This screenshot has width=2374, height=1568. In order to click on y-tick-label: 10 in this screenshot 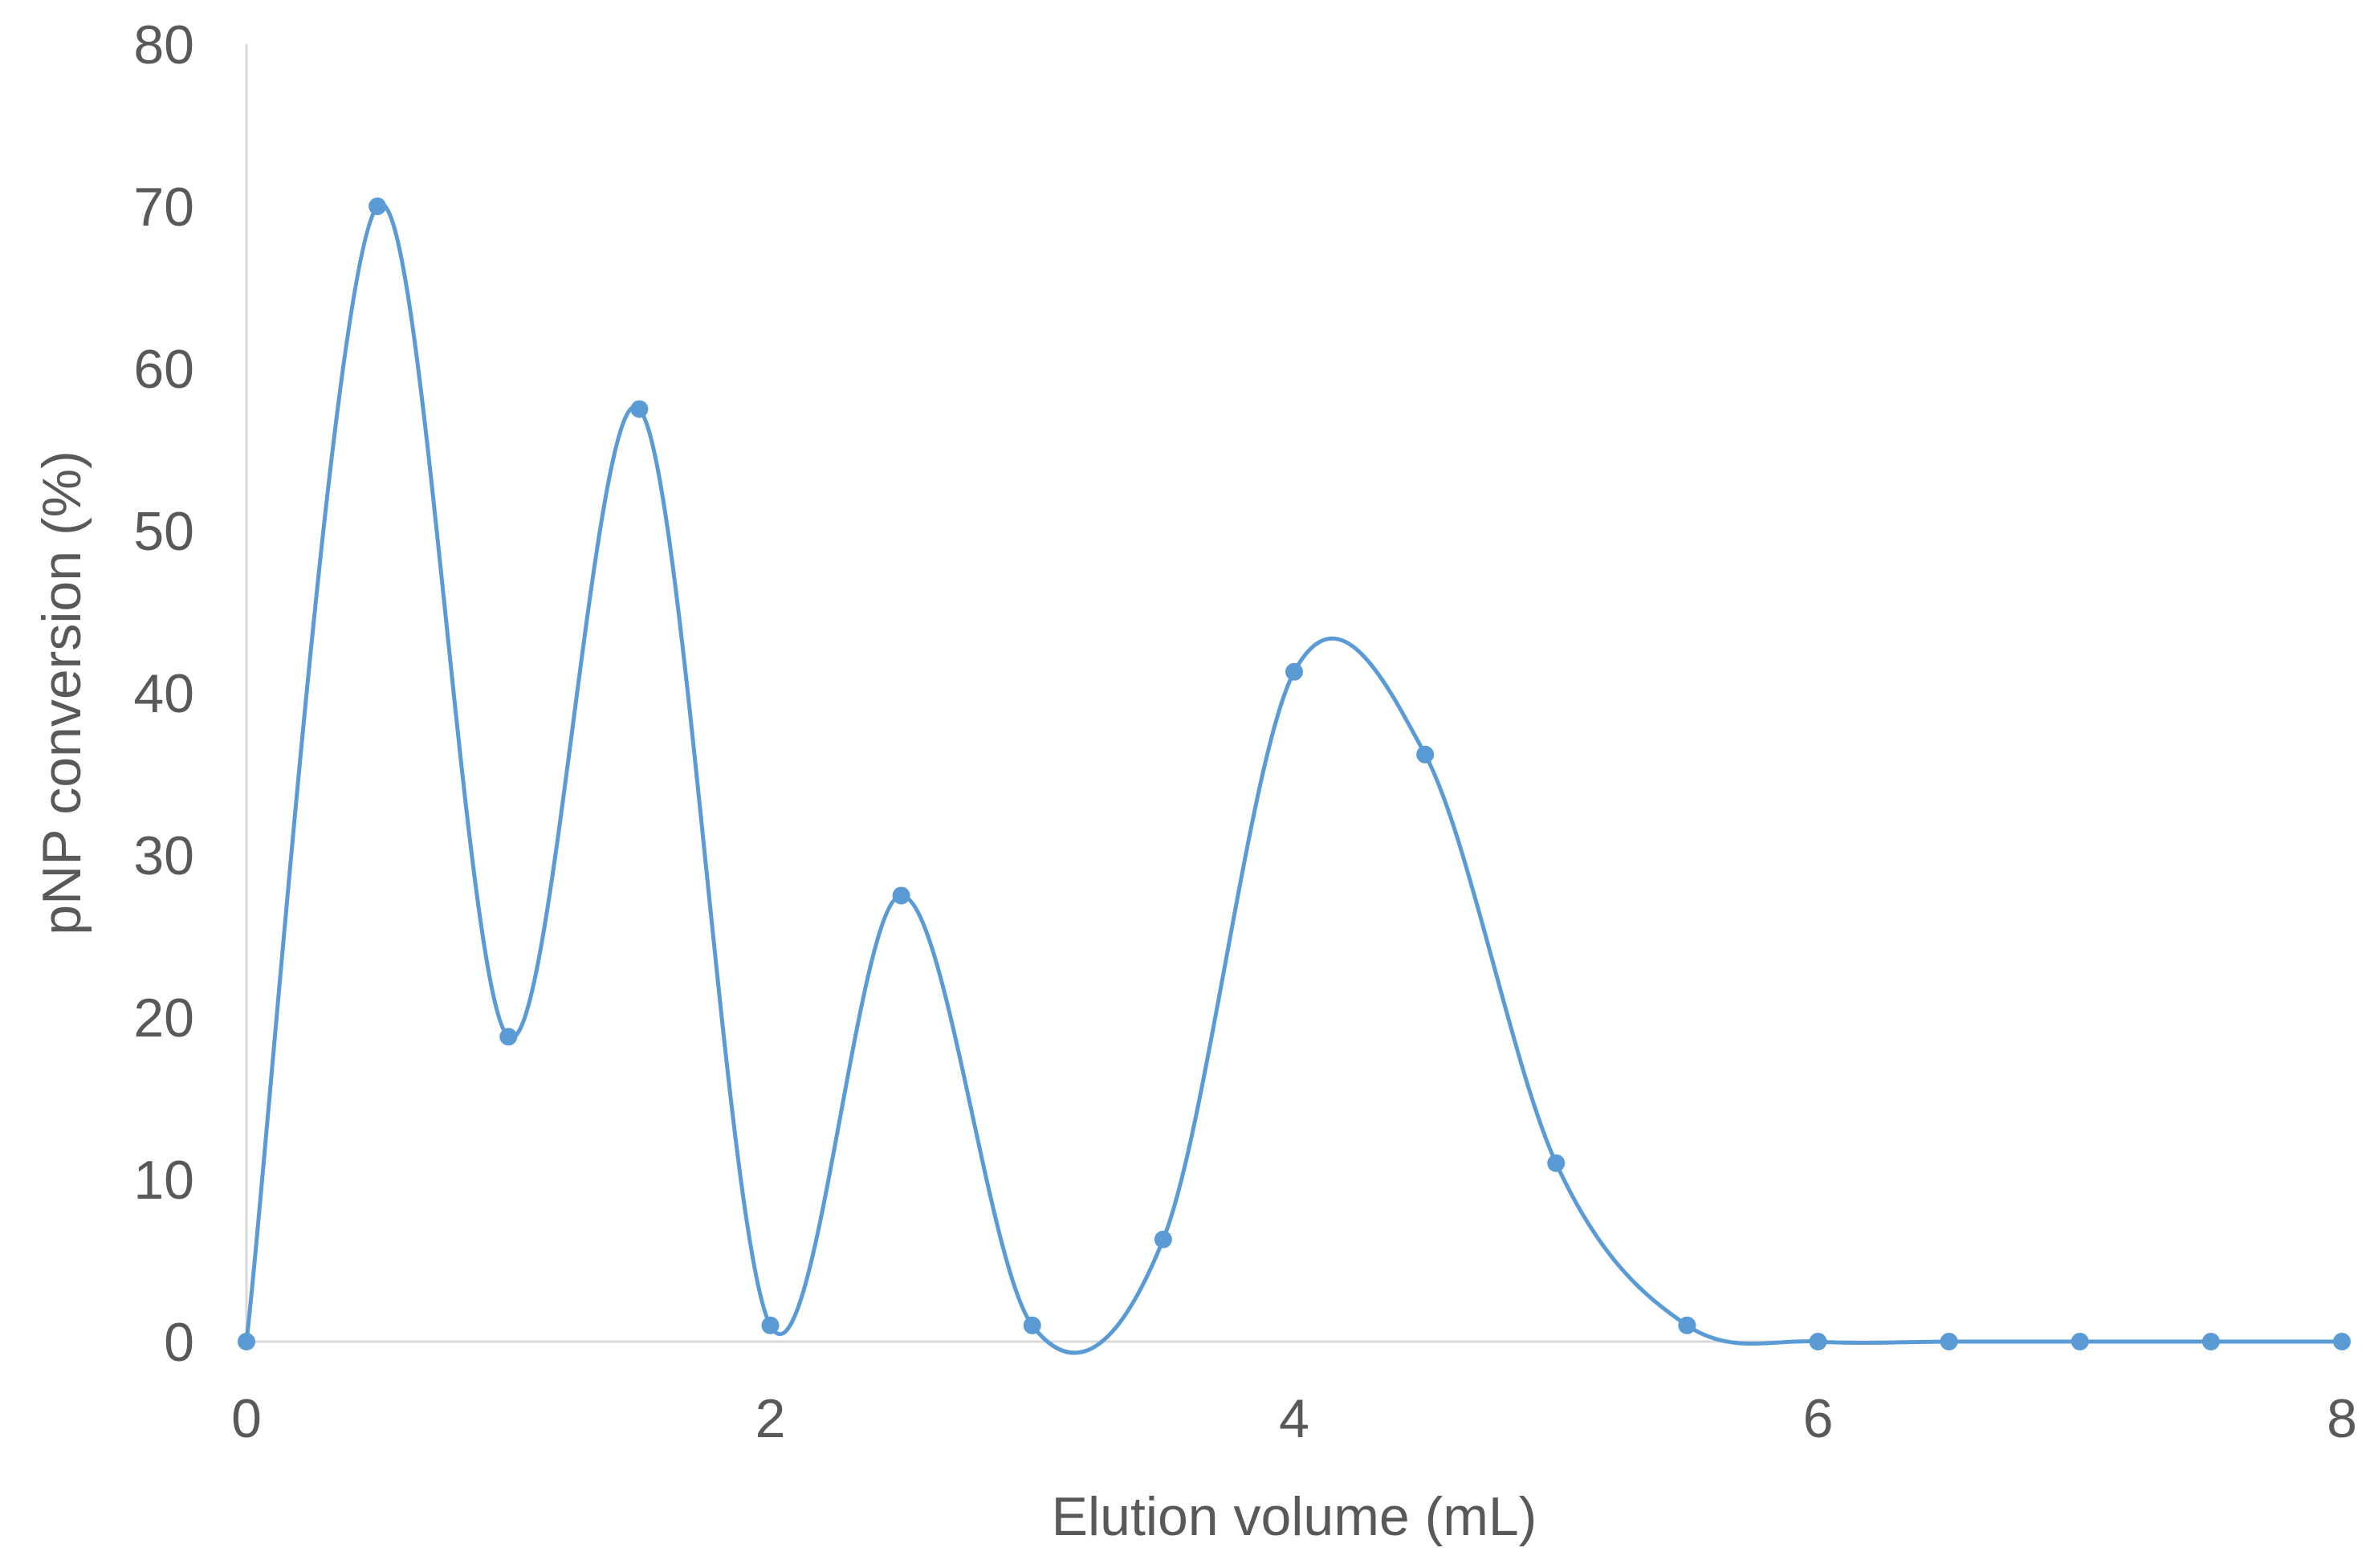, I will do `click(163, 1180)`.